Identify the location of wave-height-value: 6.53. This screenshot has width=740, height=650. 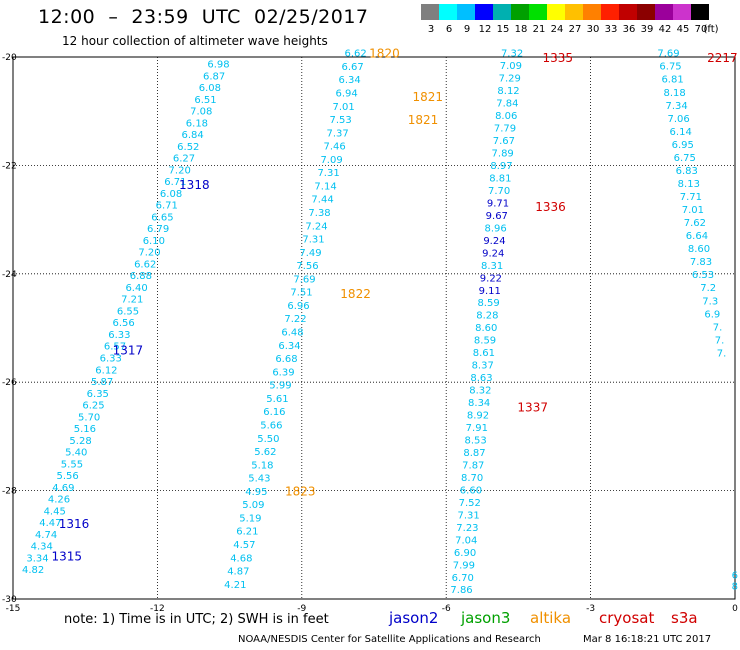
(703, 275).